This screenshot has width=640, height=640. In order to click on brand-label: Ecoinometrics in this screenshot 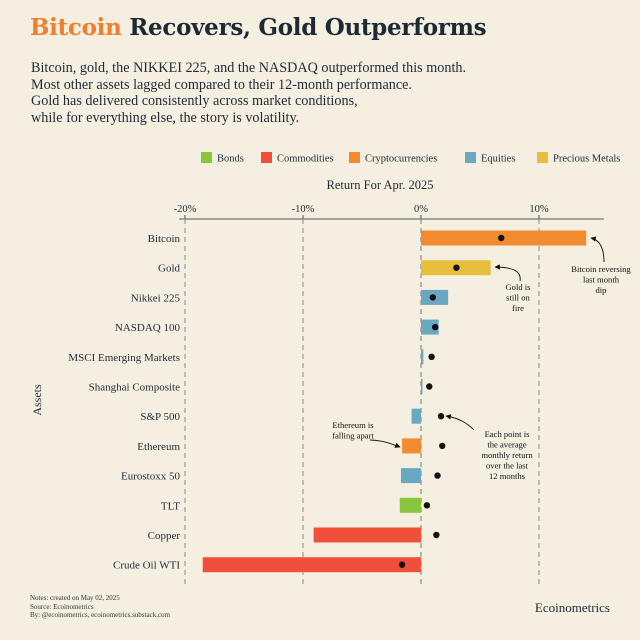, I will do `click(572, 607)`.